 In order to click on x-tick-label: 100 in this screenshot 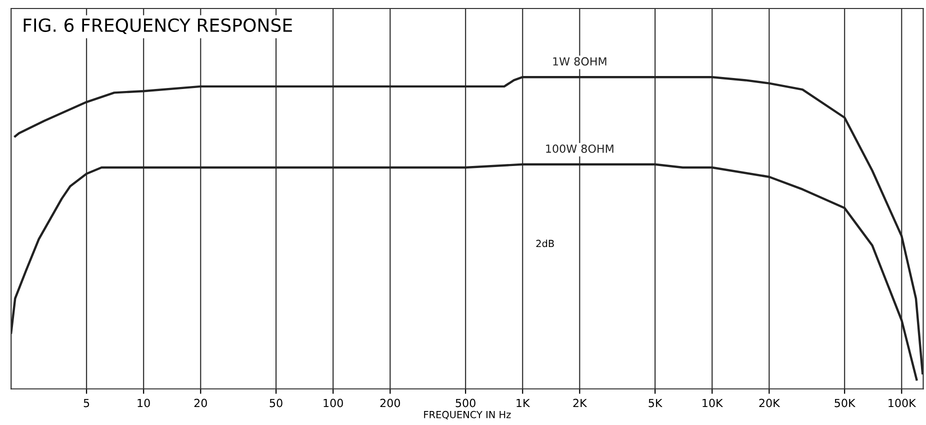, I will do `click(333, 403)`.